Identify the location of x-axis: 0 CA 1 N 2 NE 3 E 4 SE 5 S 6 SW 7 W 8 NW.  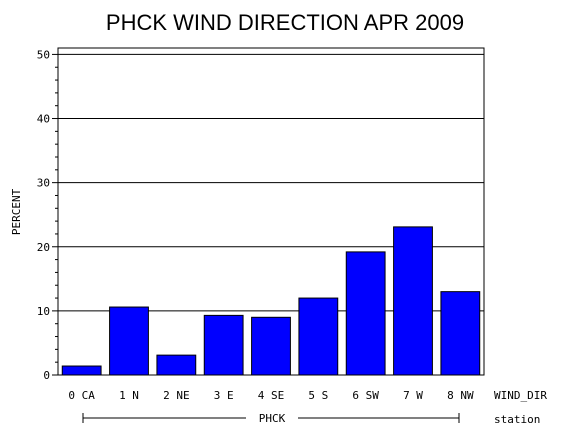
(271, 395).